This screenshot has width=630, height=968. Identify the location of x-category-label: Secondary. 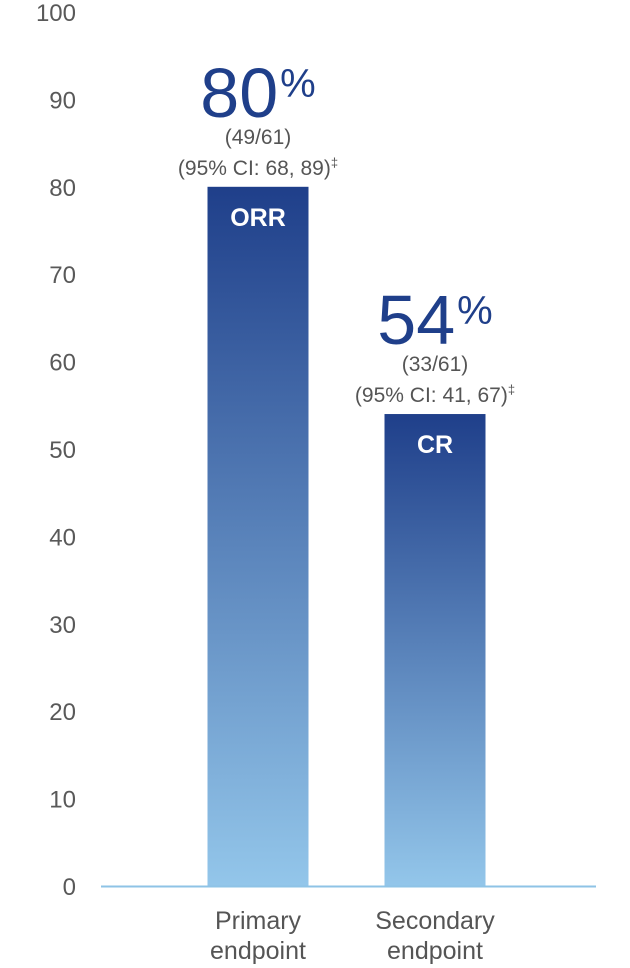
(435, 921).